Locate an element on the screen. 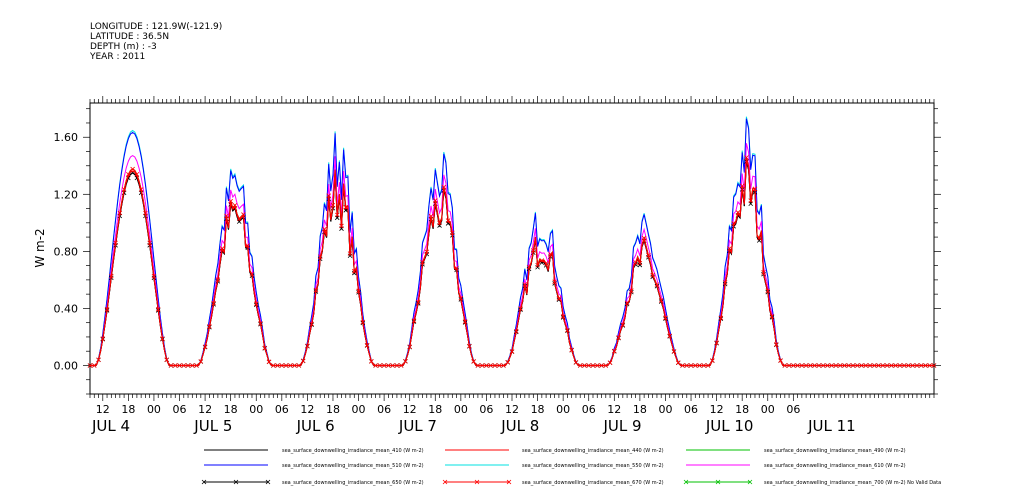 Image resolution: width=1009 pixels, height=504 pixels. longitude-label: LONGITUDE : 121.9W(-121.9) is located at coordinates (156, 27).